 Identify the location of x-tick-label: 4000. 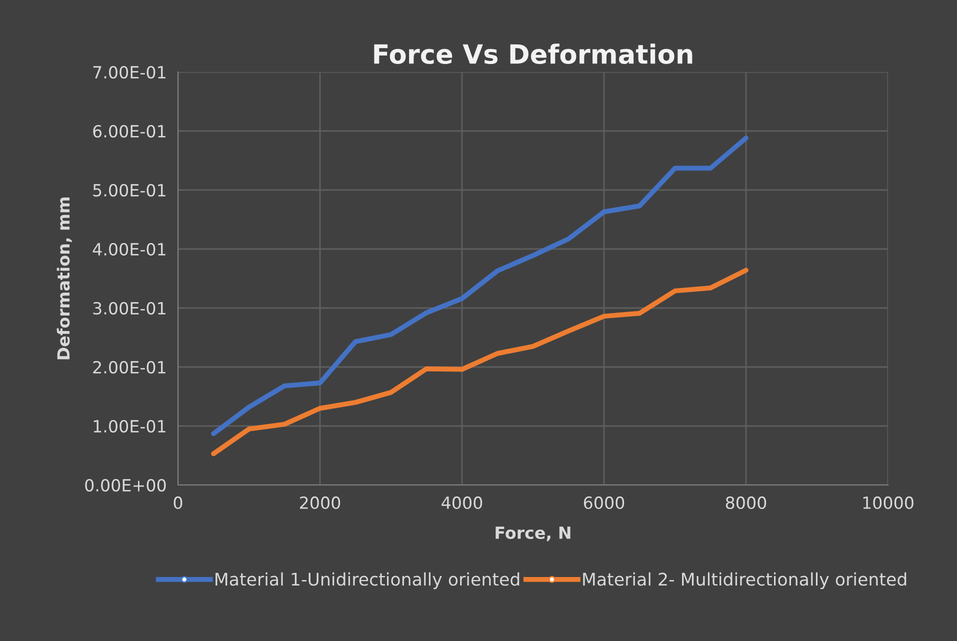
(462, 503).